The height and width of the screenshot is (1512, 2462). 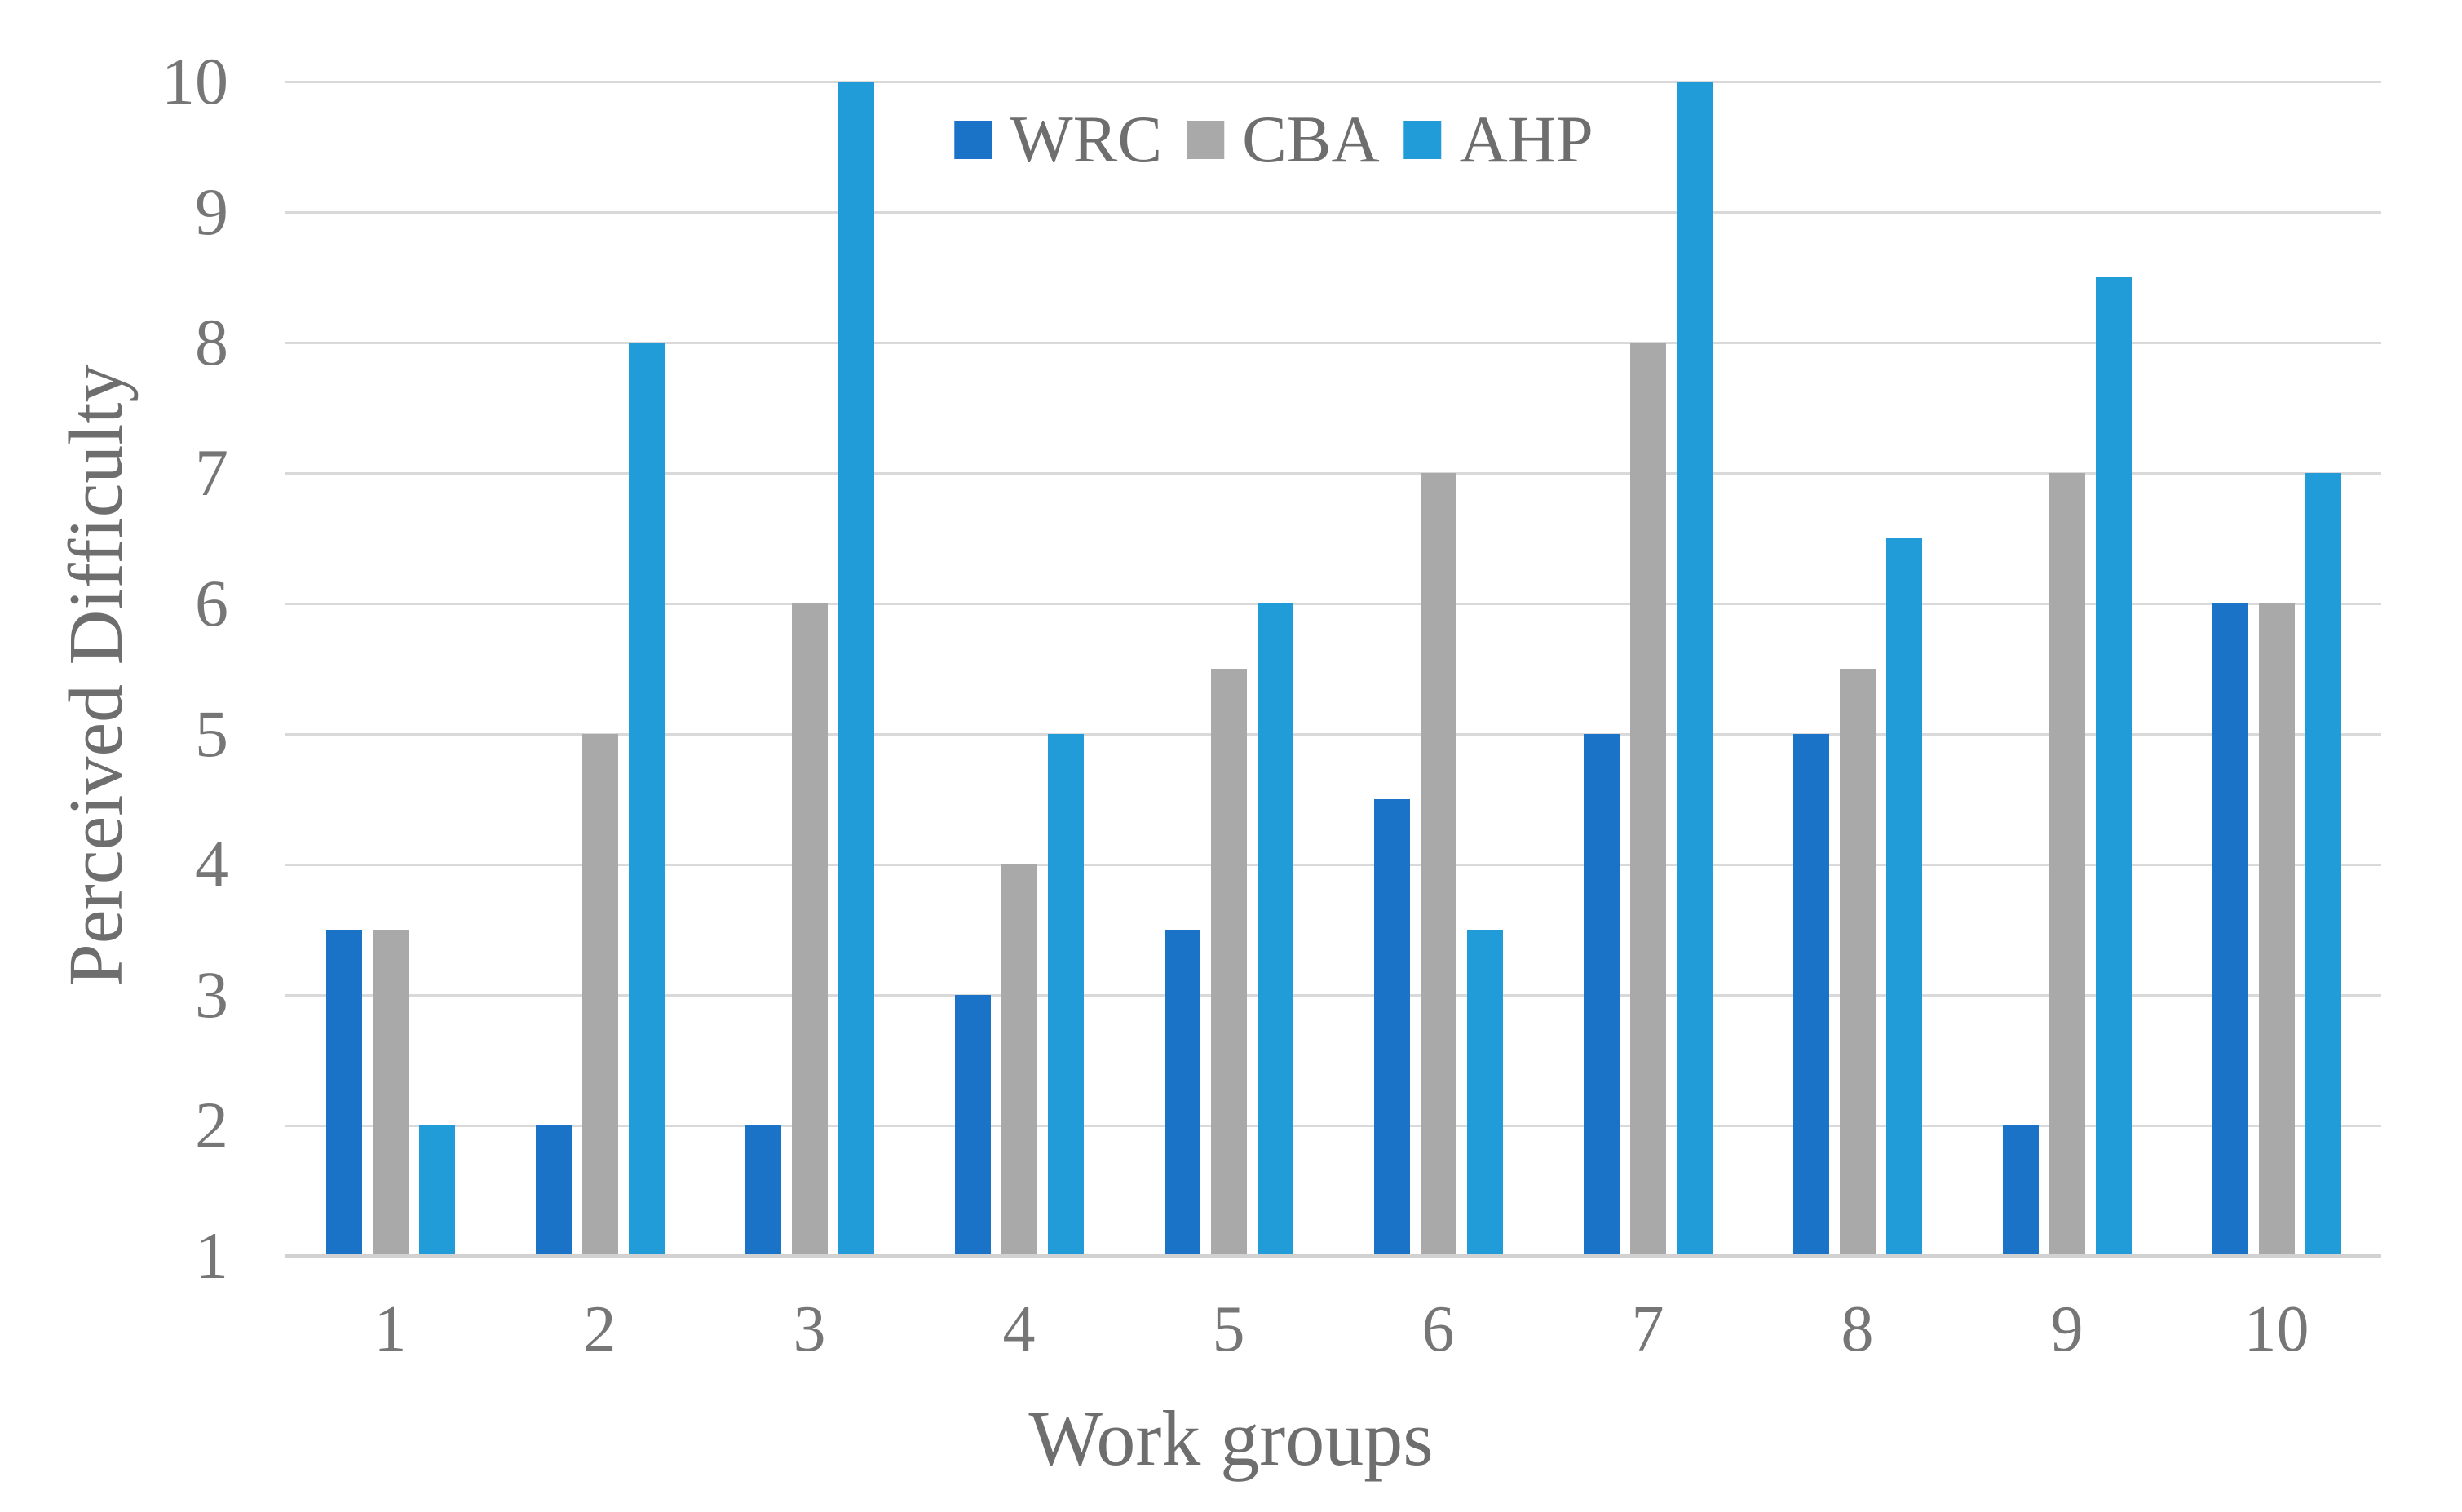 I want to click on y-tick-label-10: 10, so click(x=194, y=81).